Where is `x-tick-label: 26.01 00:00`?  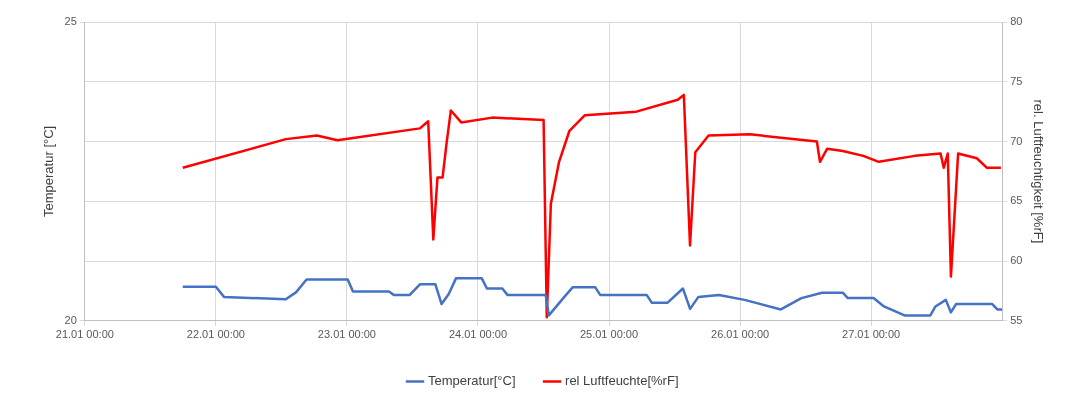
x-tick-label: 26.01 00:00 is located at coordinates (740, 334).